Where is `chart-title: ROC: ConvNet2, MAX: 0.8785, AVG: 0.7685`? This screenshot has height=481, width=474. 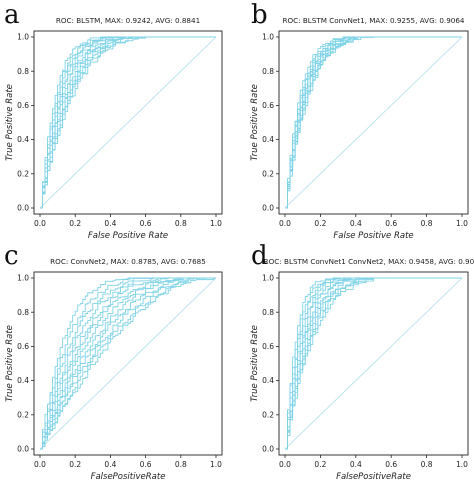
chart-title: ROC: ConvNet2, MAX: 0.8785, AVG: 0.7685 is located at coordinates (128, 261).